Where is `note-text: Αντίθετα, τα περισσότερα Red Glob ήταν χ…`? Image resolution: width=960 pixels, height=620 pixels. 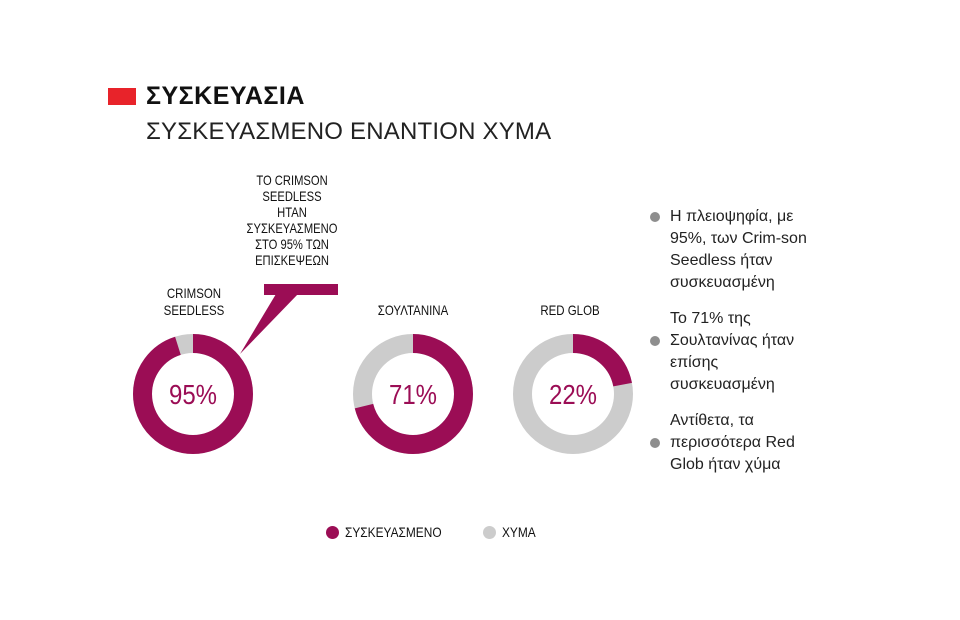 note-text: Αντίθετα, τα περισσότερα Red Glob ήταν χ… is located at coordinates (732, 442).